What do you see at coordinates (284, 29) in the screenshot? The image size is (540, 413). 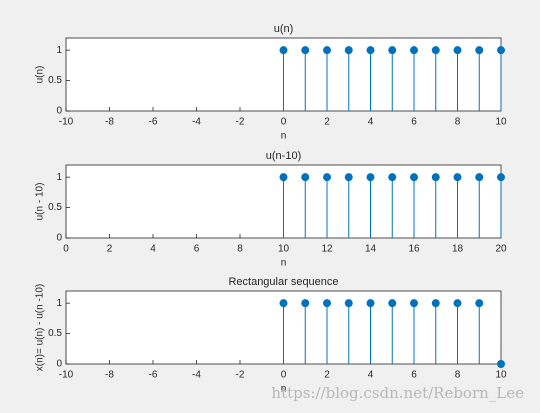 I see `chart-title: u(n)` at bounding box center [284, 29].